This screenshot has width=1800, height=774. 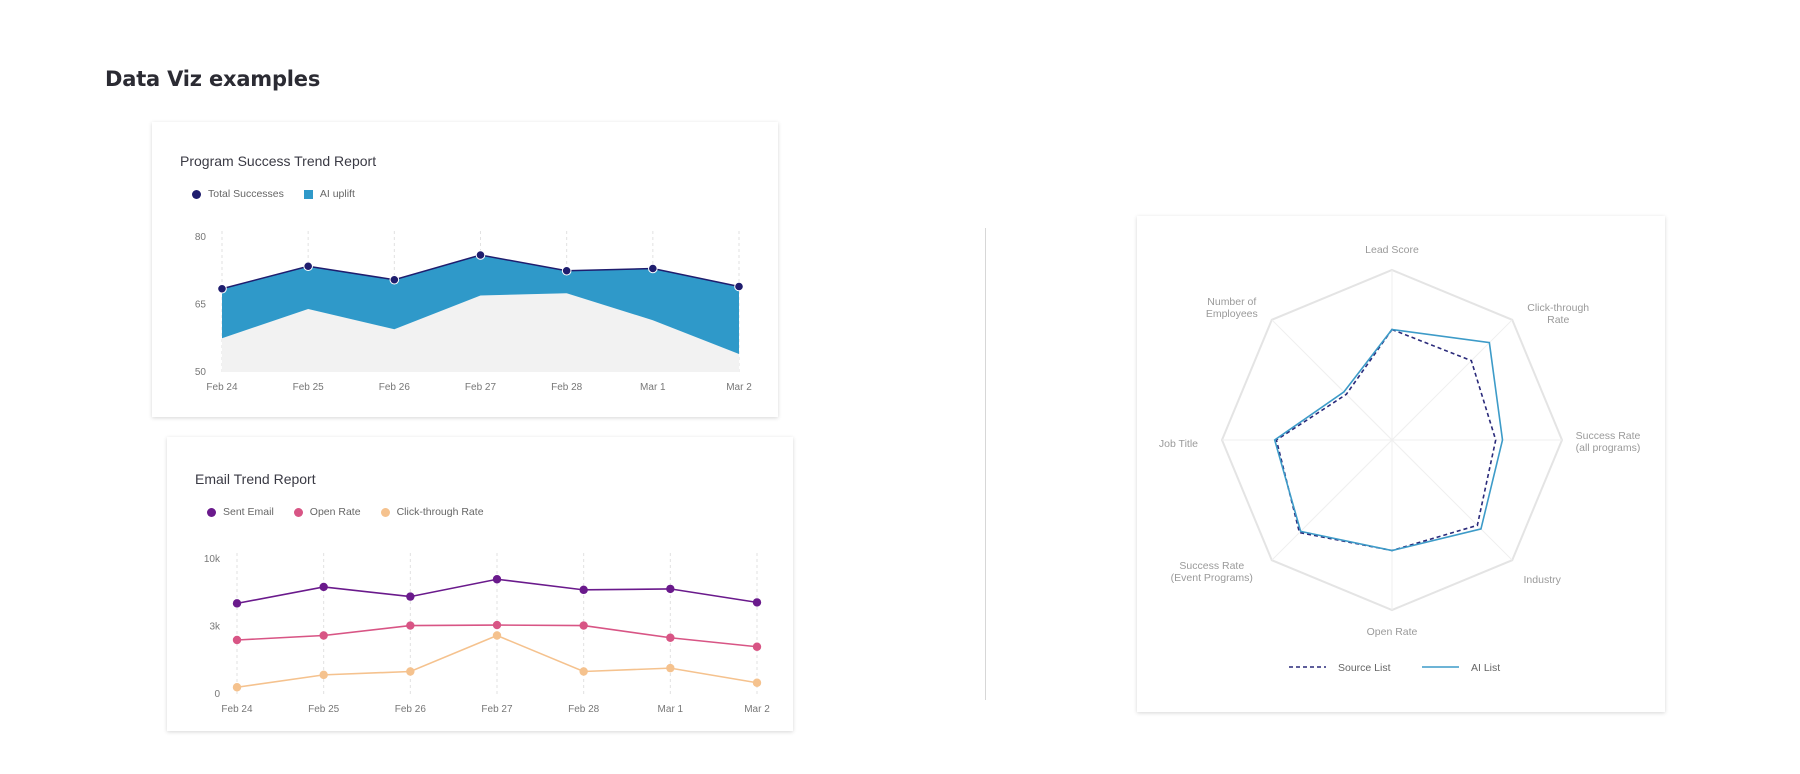 I want to click on legend-item-click-through-rate: Click-through Rate, so click(x=432, y=512).